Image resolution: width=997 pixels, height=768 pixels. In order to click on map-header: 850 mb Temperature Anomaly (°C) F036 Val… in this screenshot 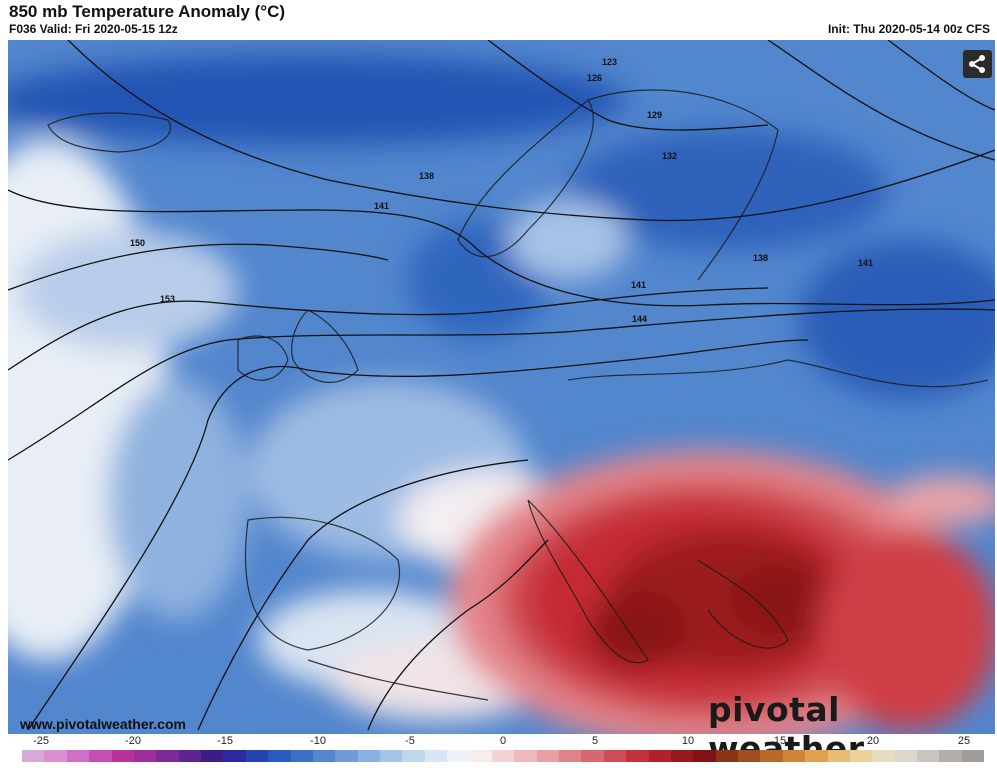, I will do `click(498, 20)`.